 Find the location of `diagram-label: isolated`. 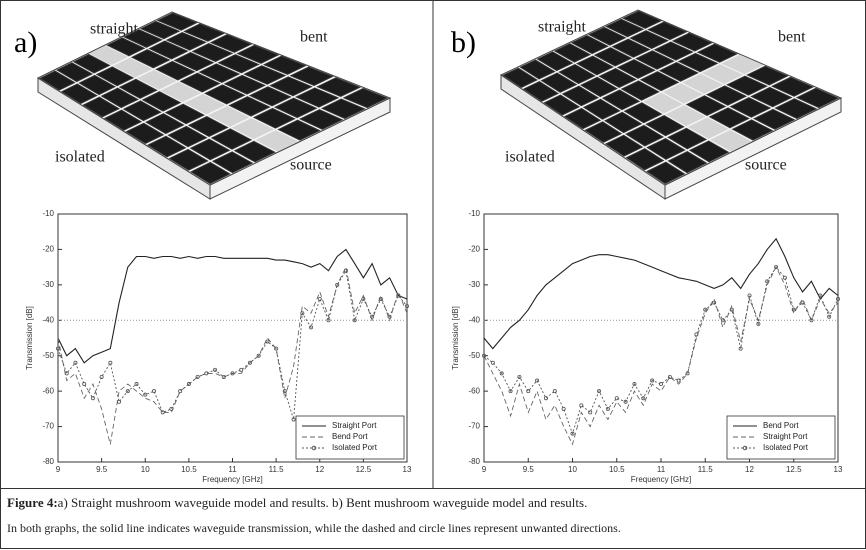

diagram-label: isolated is located at coordinates (530, 157).